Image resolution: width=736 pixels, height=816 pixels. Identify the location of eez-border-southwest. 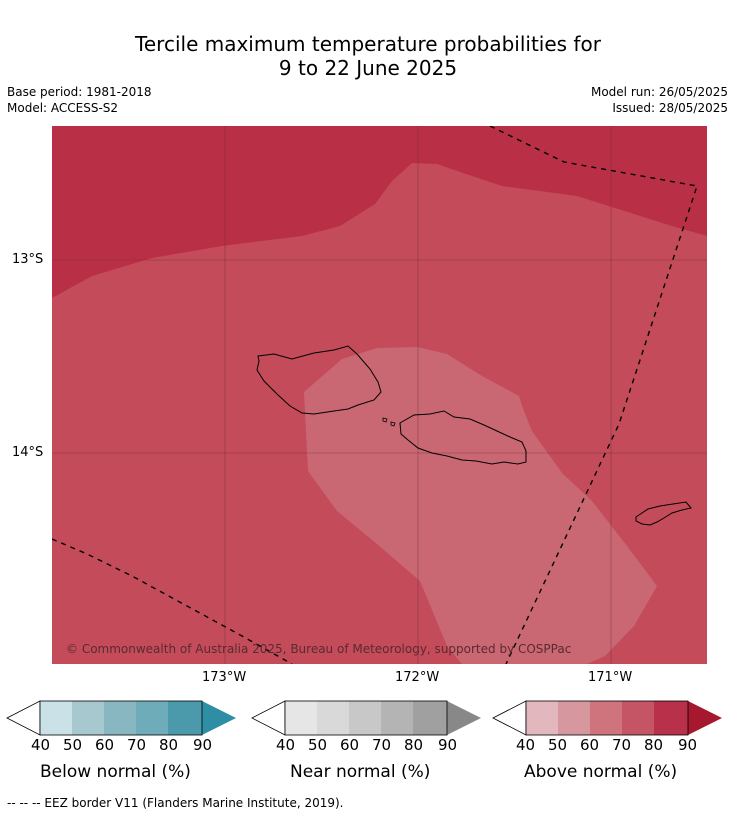
(172, 601).